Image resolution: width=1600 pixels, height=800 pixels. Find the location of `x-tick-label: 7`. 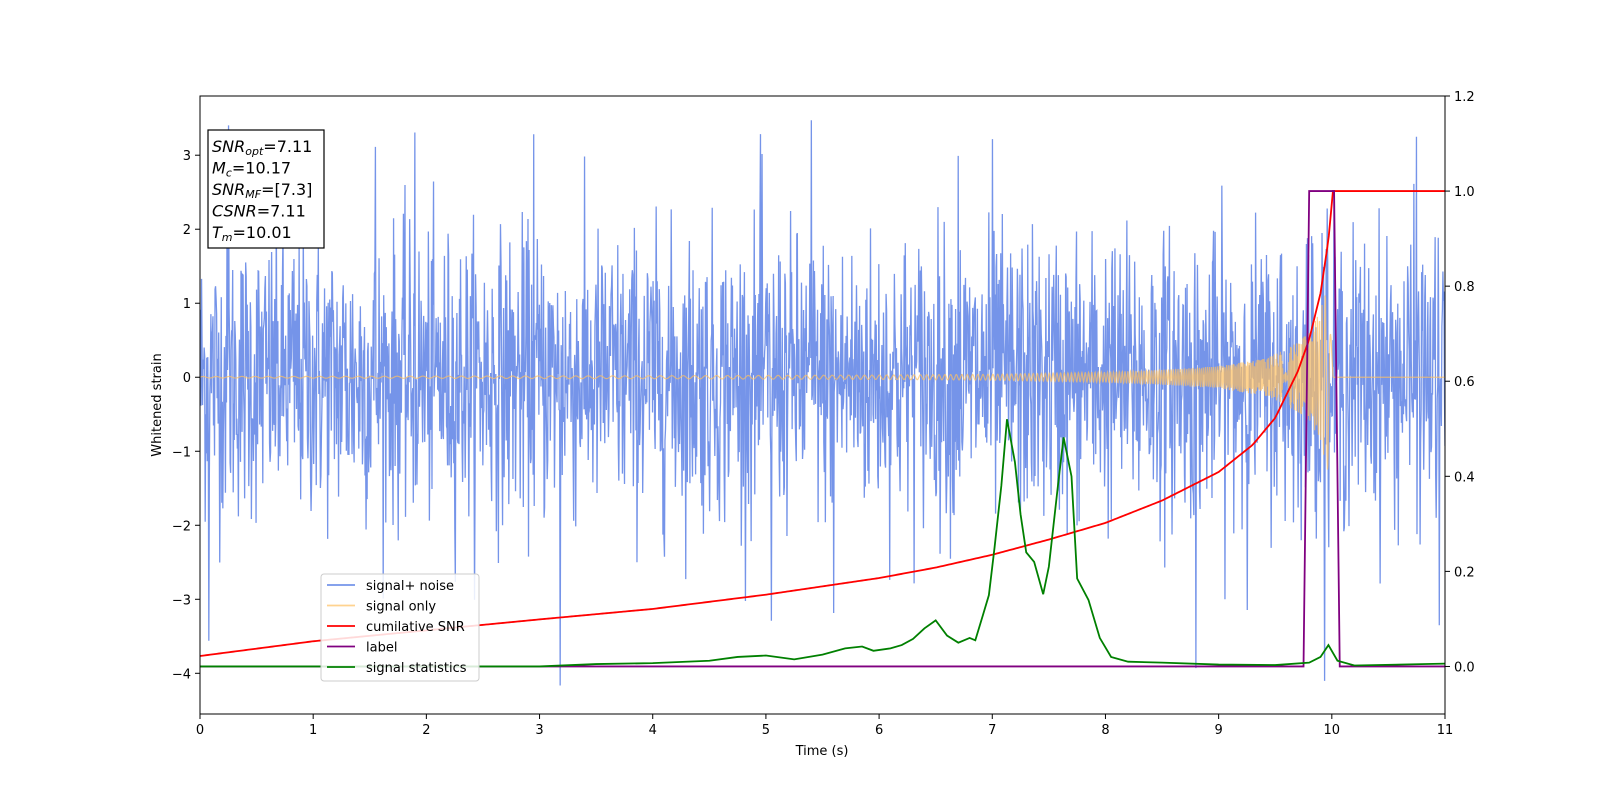

x-tick-label: 7 is located at coordinates (992, 730).